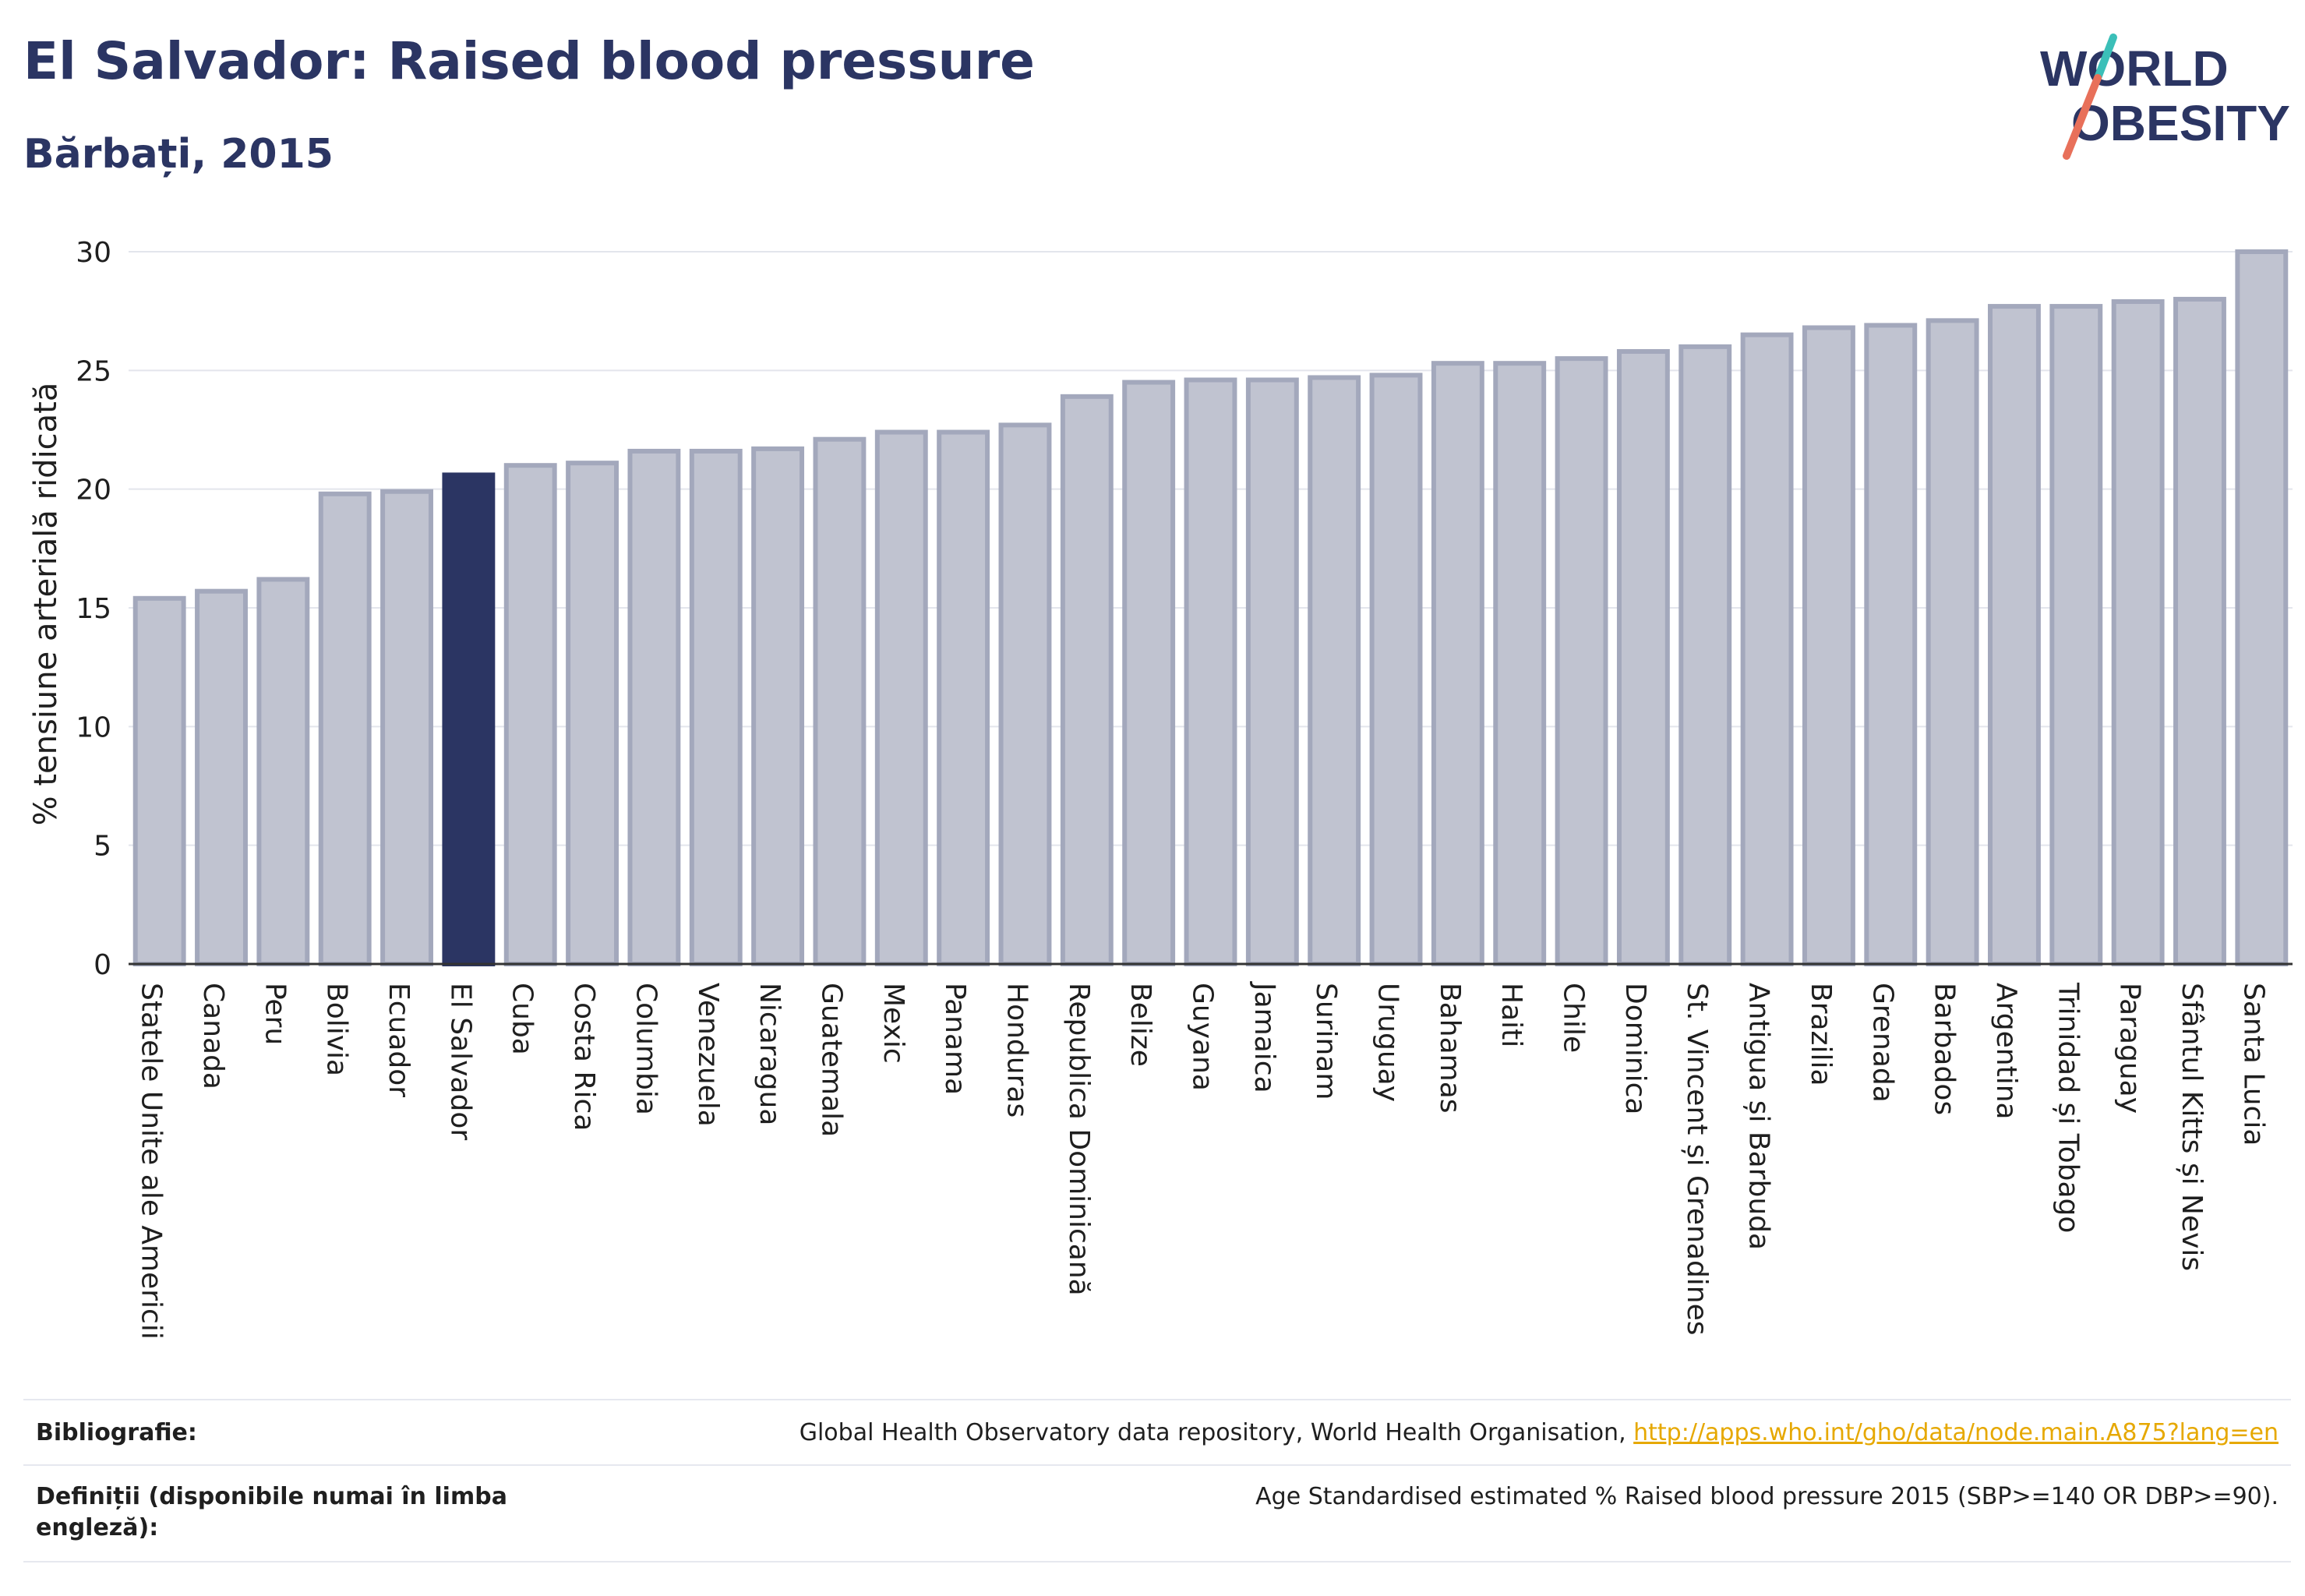 Image resolution: width=2305 pixels, height=1596 pixels. What do you see at coordinates (275, 1014) in the screenshot?
I see `x-tick-label: Peru` at bounding box center [275, 1014].